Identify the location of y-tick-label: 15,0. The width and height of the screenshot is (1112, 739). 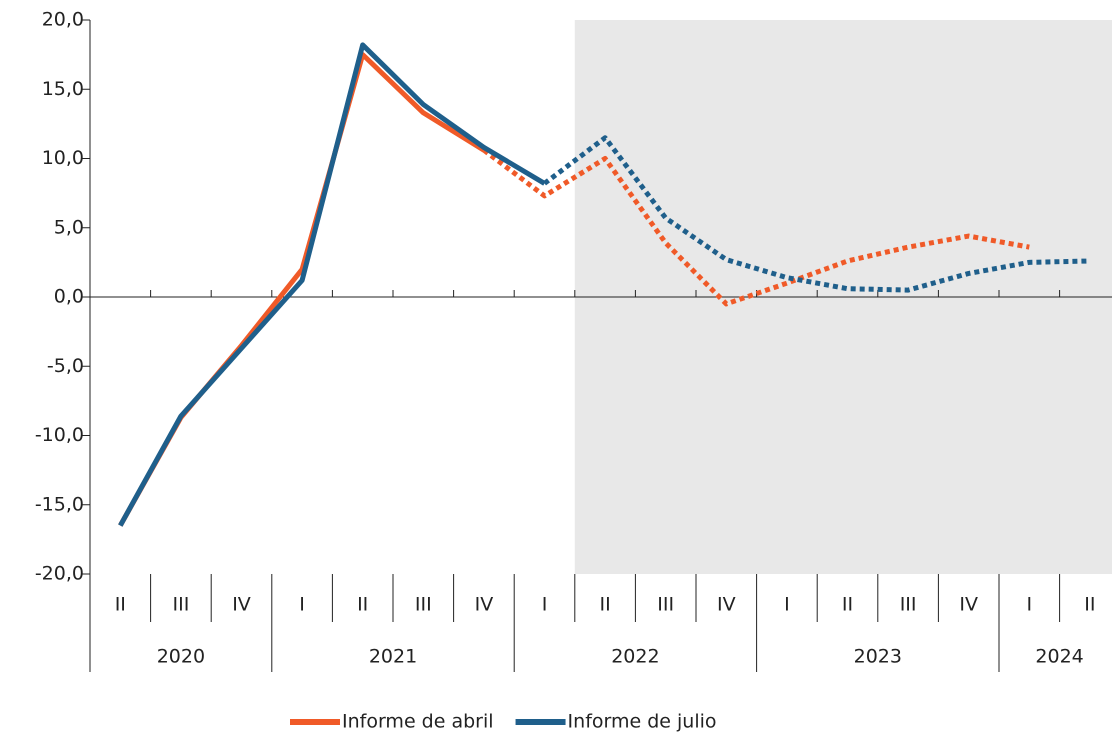
(63, 89).